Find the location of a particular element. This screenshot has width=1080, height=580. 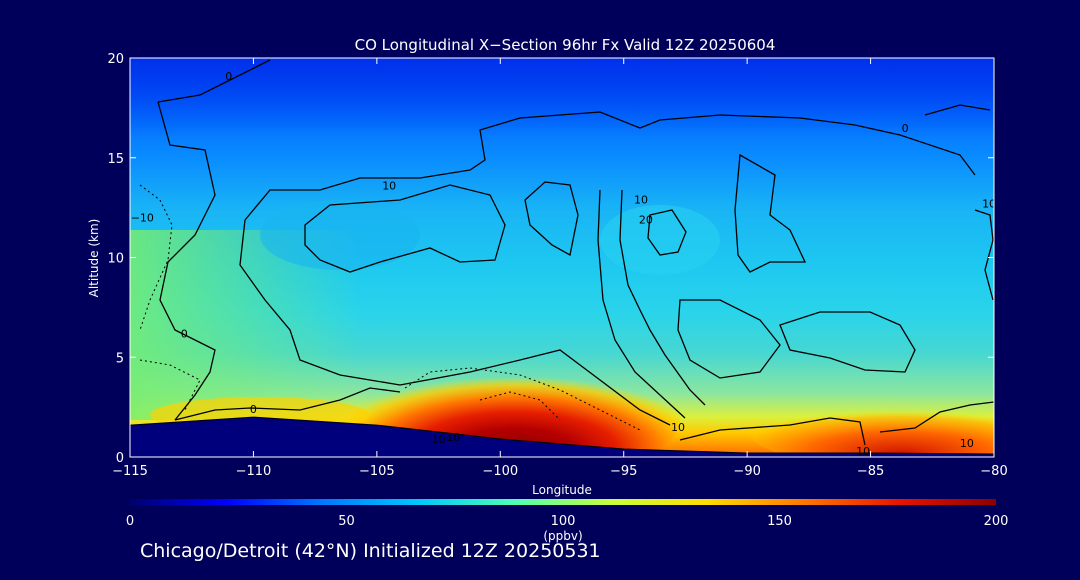

colorbar-tick-label: 100 is located at coordinates (563, 521).